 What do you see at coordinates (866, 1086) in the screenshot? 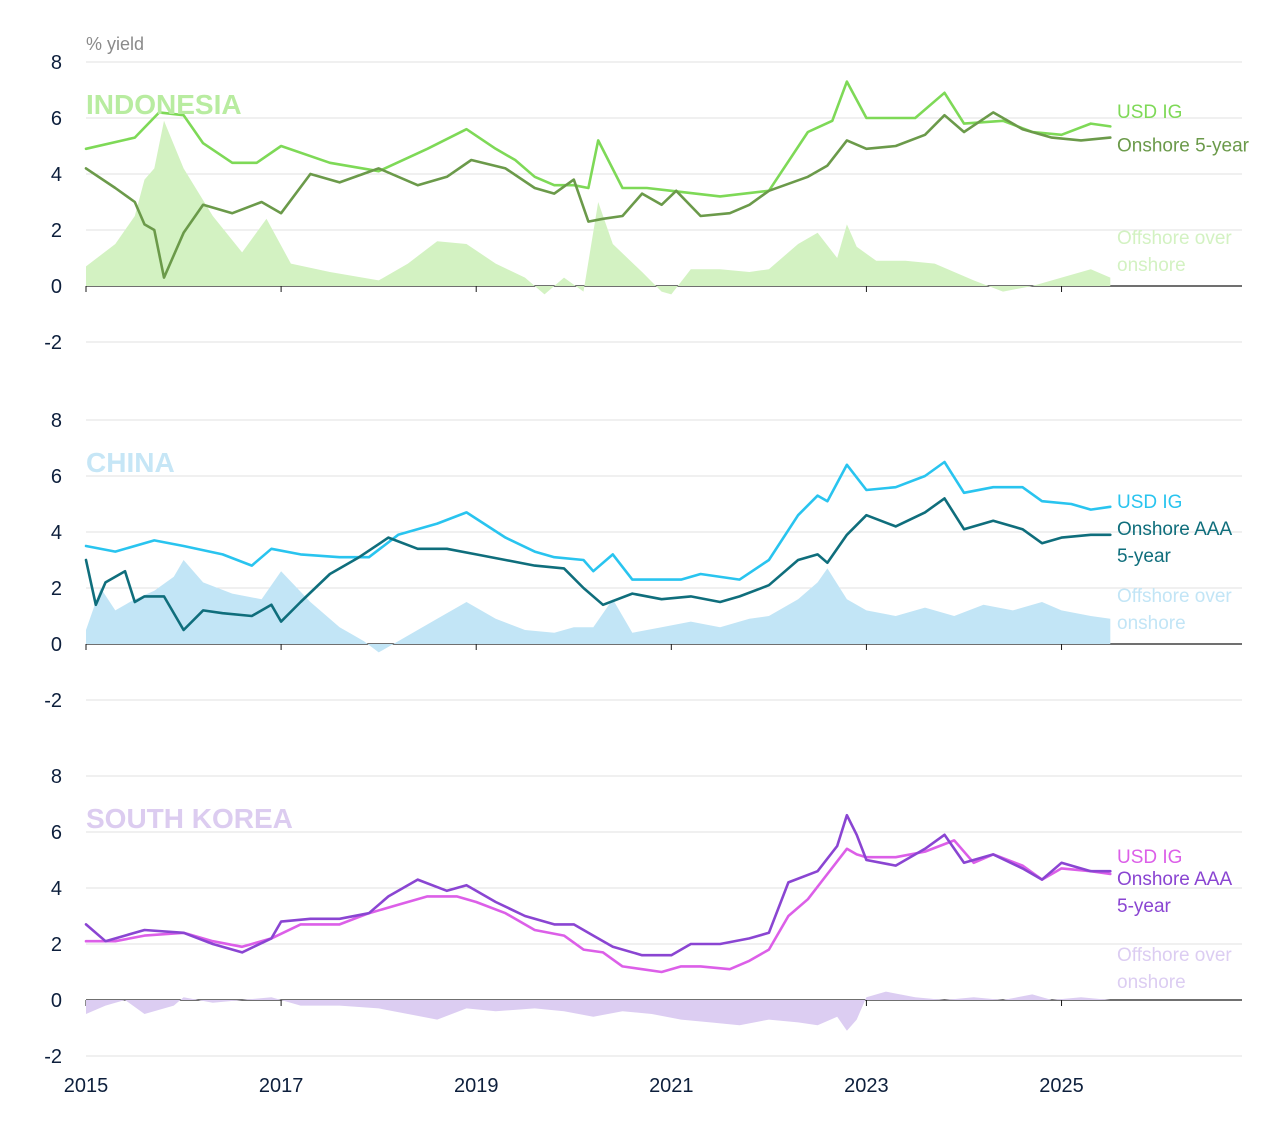
I see `x-tick-label: 2023` at bounding box center [866, 1086].